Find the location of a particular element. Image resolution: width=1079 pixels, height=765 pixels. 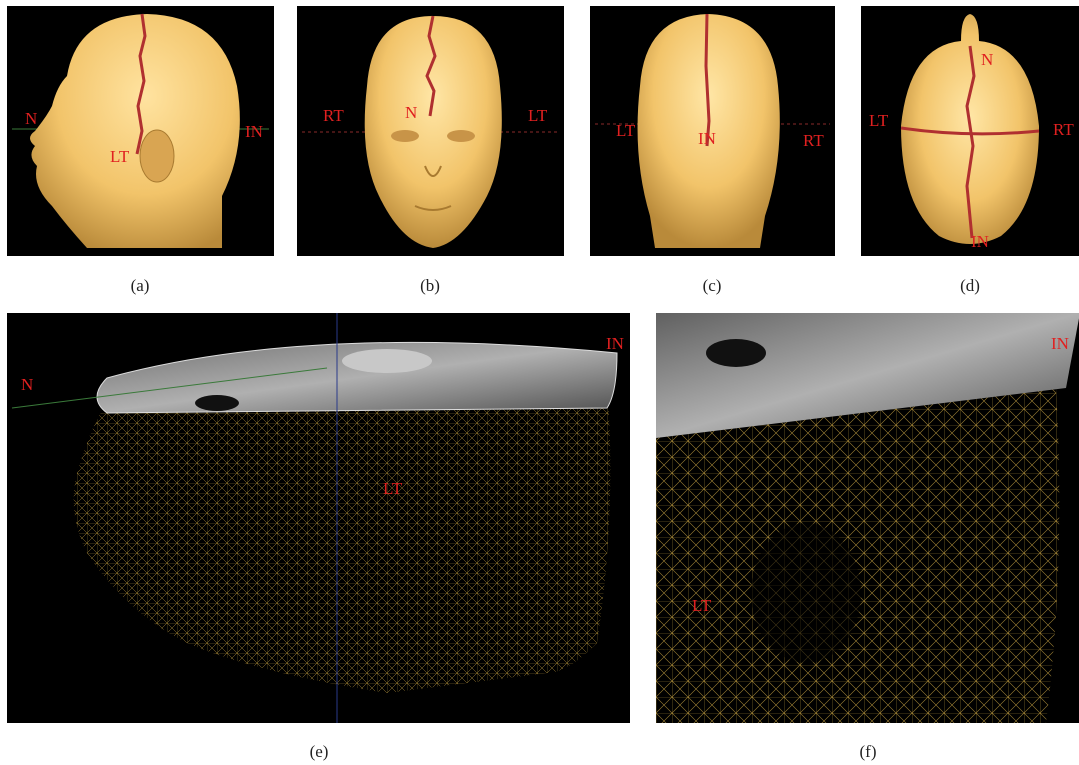

head-front-view-render is located at coordinates (430, 131).